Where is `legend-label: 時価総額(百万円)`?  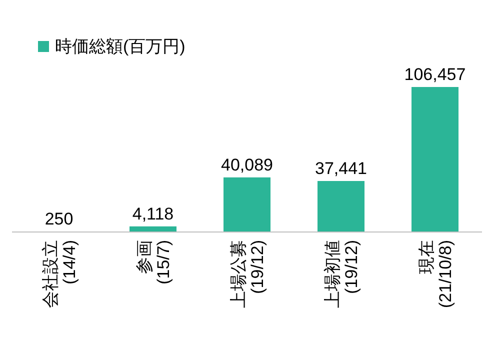 legend-label: 時価総額(百万円) is located at coordinates (120, 46).